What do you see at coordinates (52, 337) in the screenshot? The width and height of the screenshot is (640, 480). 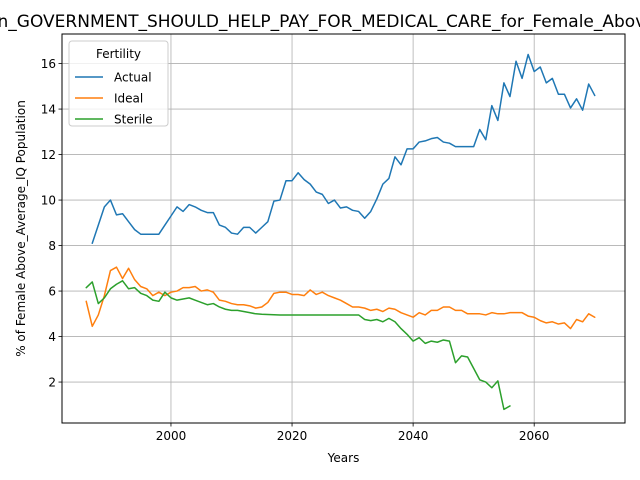 I see `y-tick-label: 4` at bounding box center [52, 337].